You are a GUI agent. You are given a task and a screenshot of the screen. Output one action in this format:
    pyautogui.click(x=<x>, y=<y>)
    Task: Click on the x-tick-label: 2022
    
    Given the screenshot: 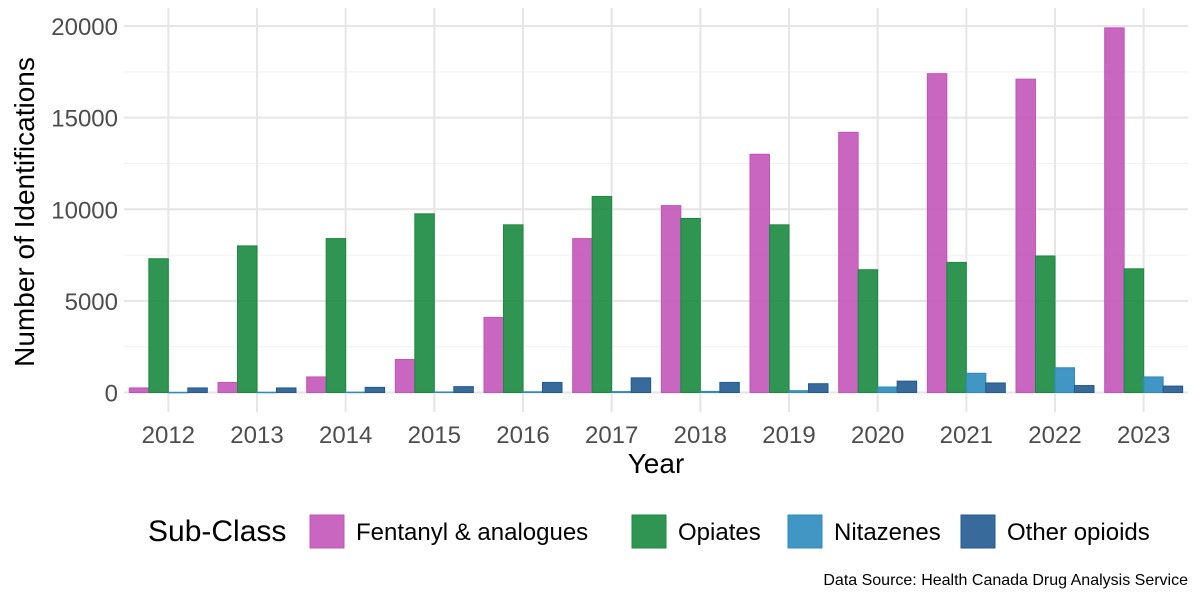 What is the action you would take?
    pyautogui.click(x=1054, y=435)
    